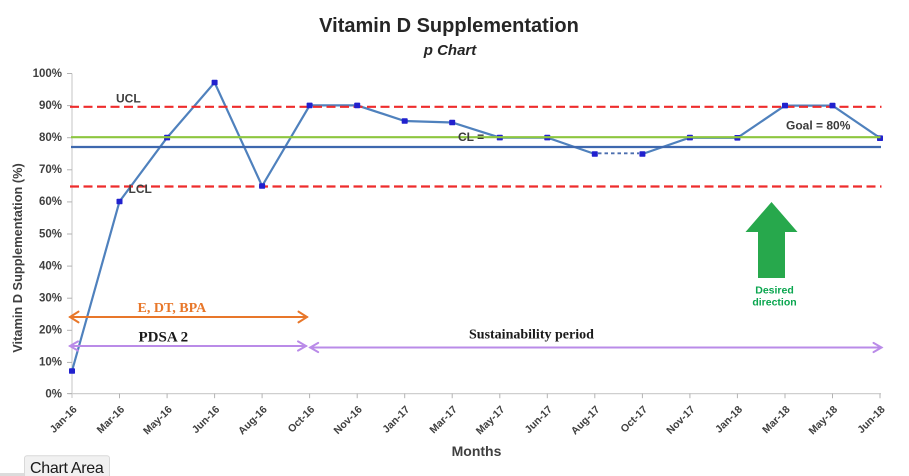  What do you see at coordinates (302, 420) in the screenshot?
I see `svg-text: Oct-16` at bounding box center [302, 420].